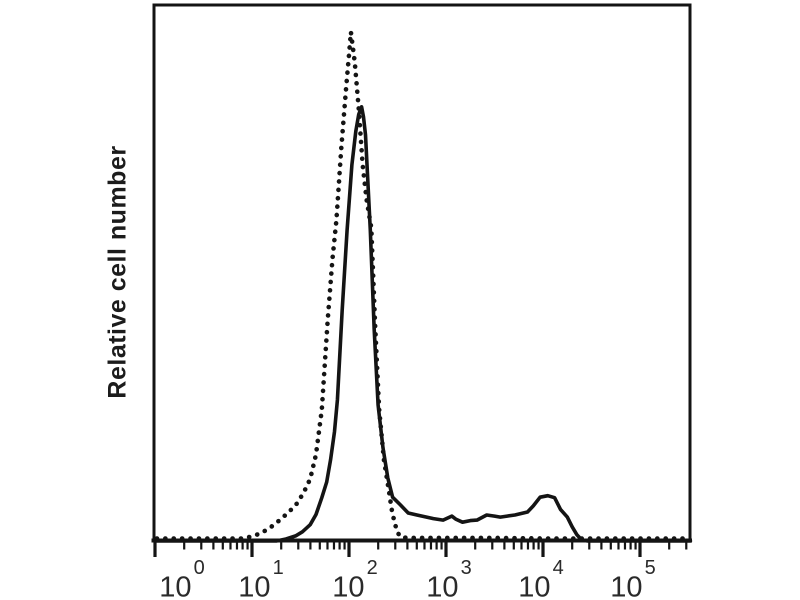  I want to click on x-tick-label-10e2: 10², so click(354, 579).